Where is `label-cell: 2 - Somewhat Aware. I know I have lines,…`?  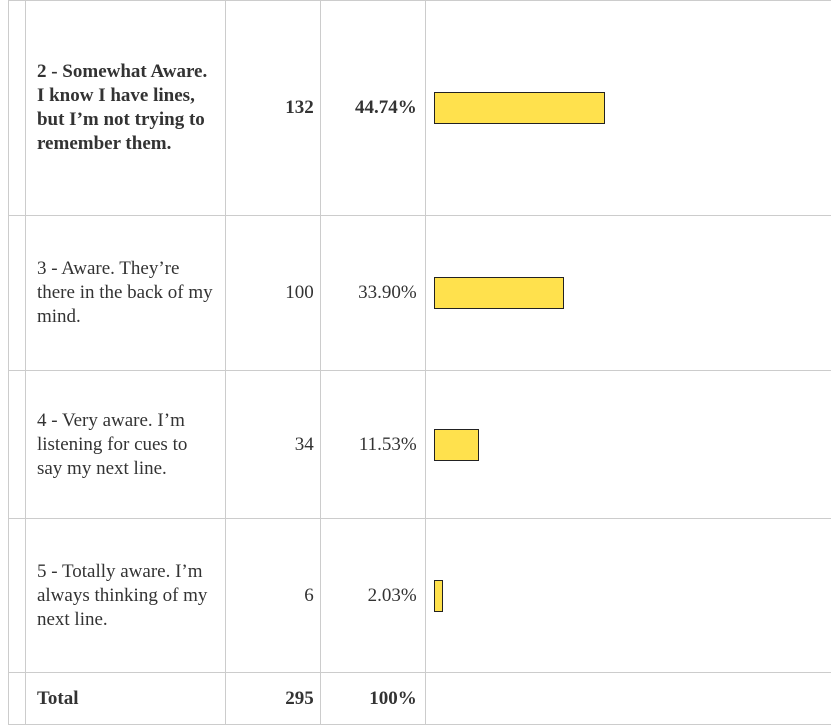 label-cell: 2 - Somewhat Aware. I know I have lines,… is located at coordinates (125, 108).